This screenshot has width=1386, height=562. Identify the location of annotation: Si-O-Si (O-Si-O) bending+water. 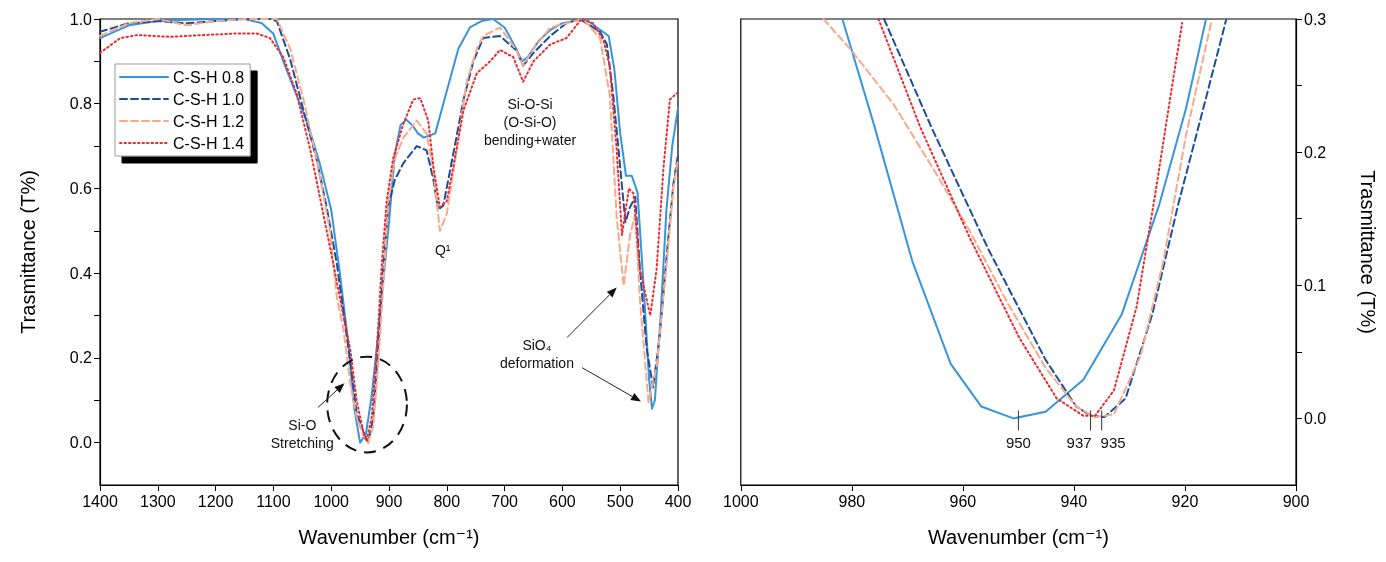
(530, 121).